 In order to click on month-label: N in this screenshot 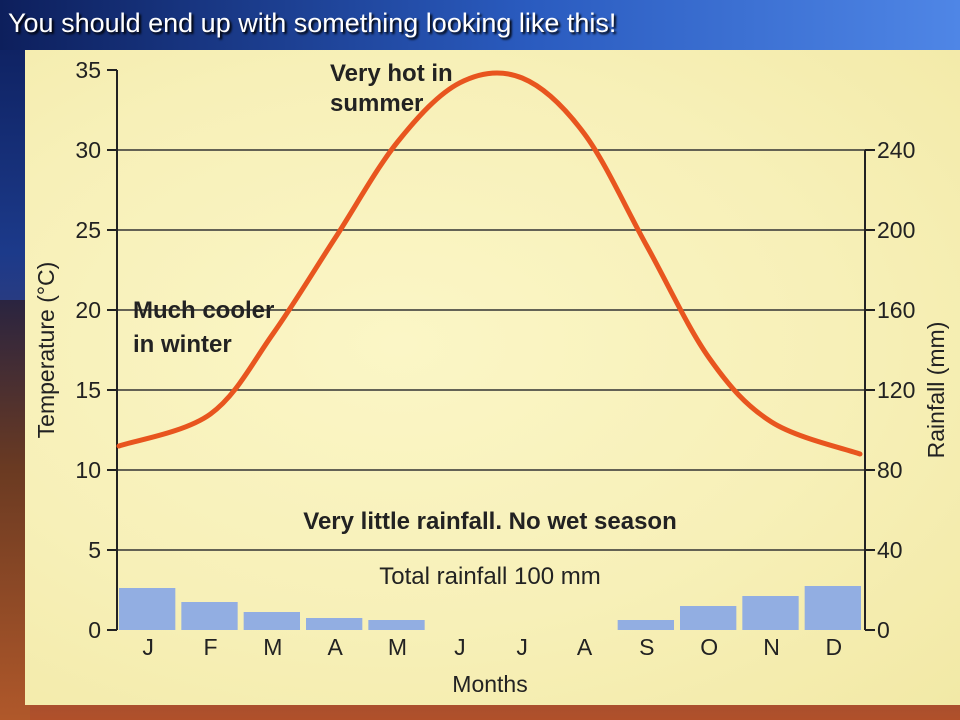, I will do `click(771, 647)`.